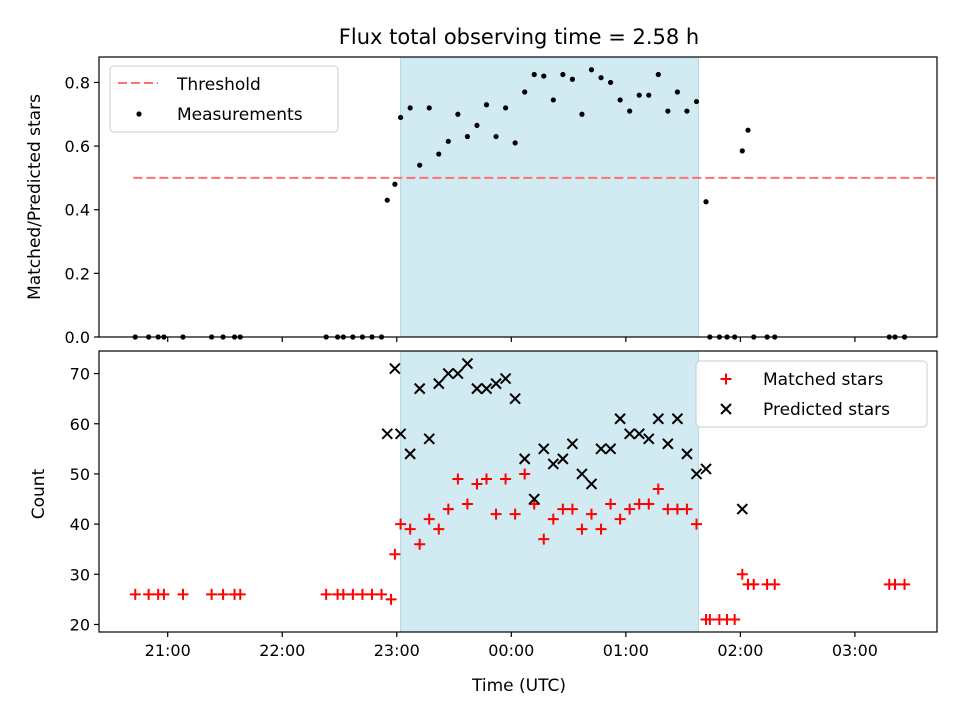 The image size is (960, 720). Describe the element at coordinates (77, 210) in the screenshot. I see `top-y-tick-label: 0.4` at that location.